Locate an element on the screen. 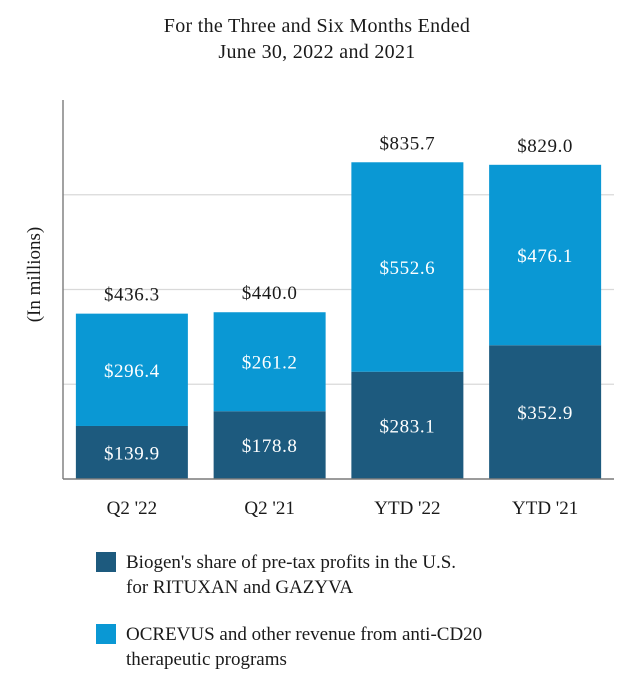  legend-swatch-ocrevus-revenue is located at coordinates (106, 634).